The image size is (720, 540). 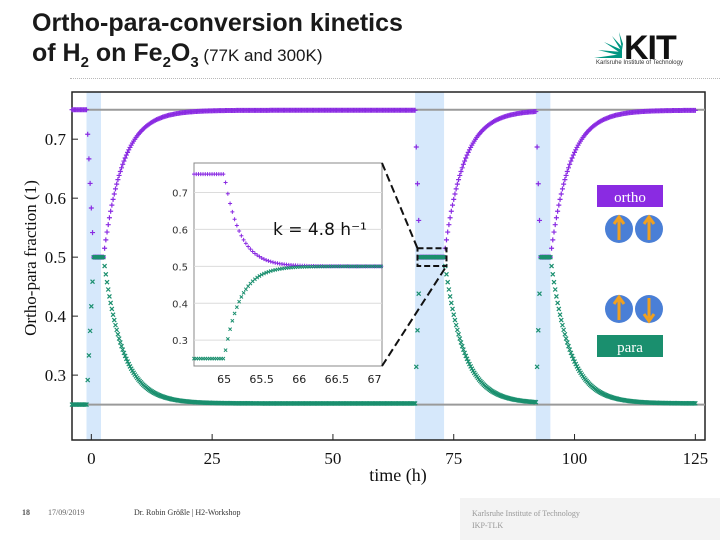 What do you see at coordinates (636, 48) in the screenshot?
I see `kit-logo: KIT` at bounding box center [636, 48].